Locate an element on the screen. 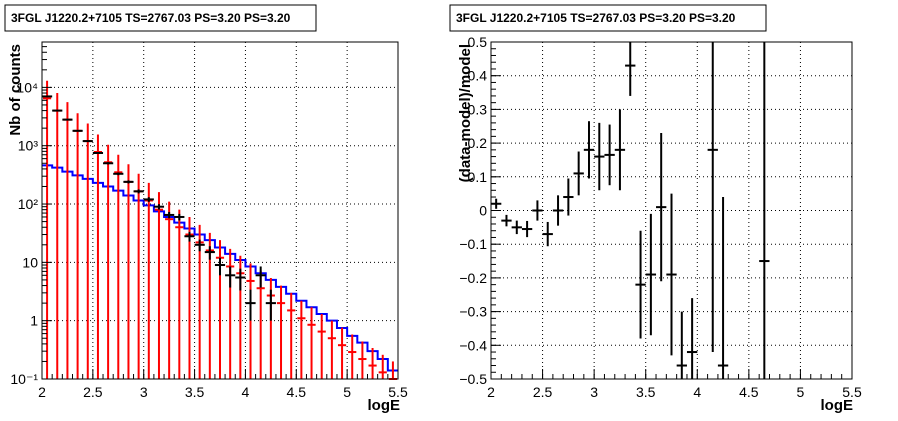  y-tick-label: 10 is located at coordinates (30, 262).